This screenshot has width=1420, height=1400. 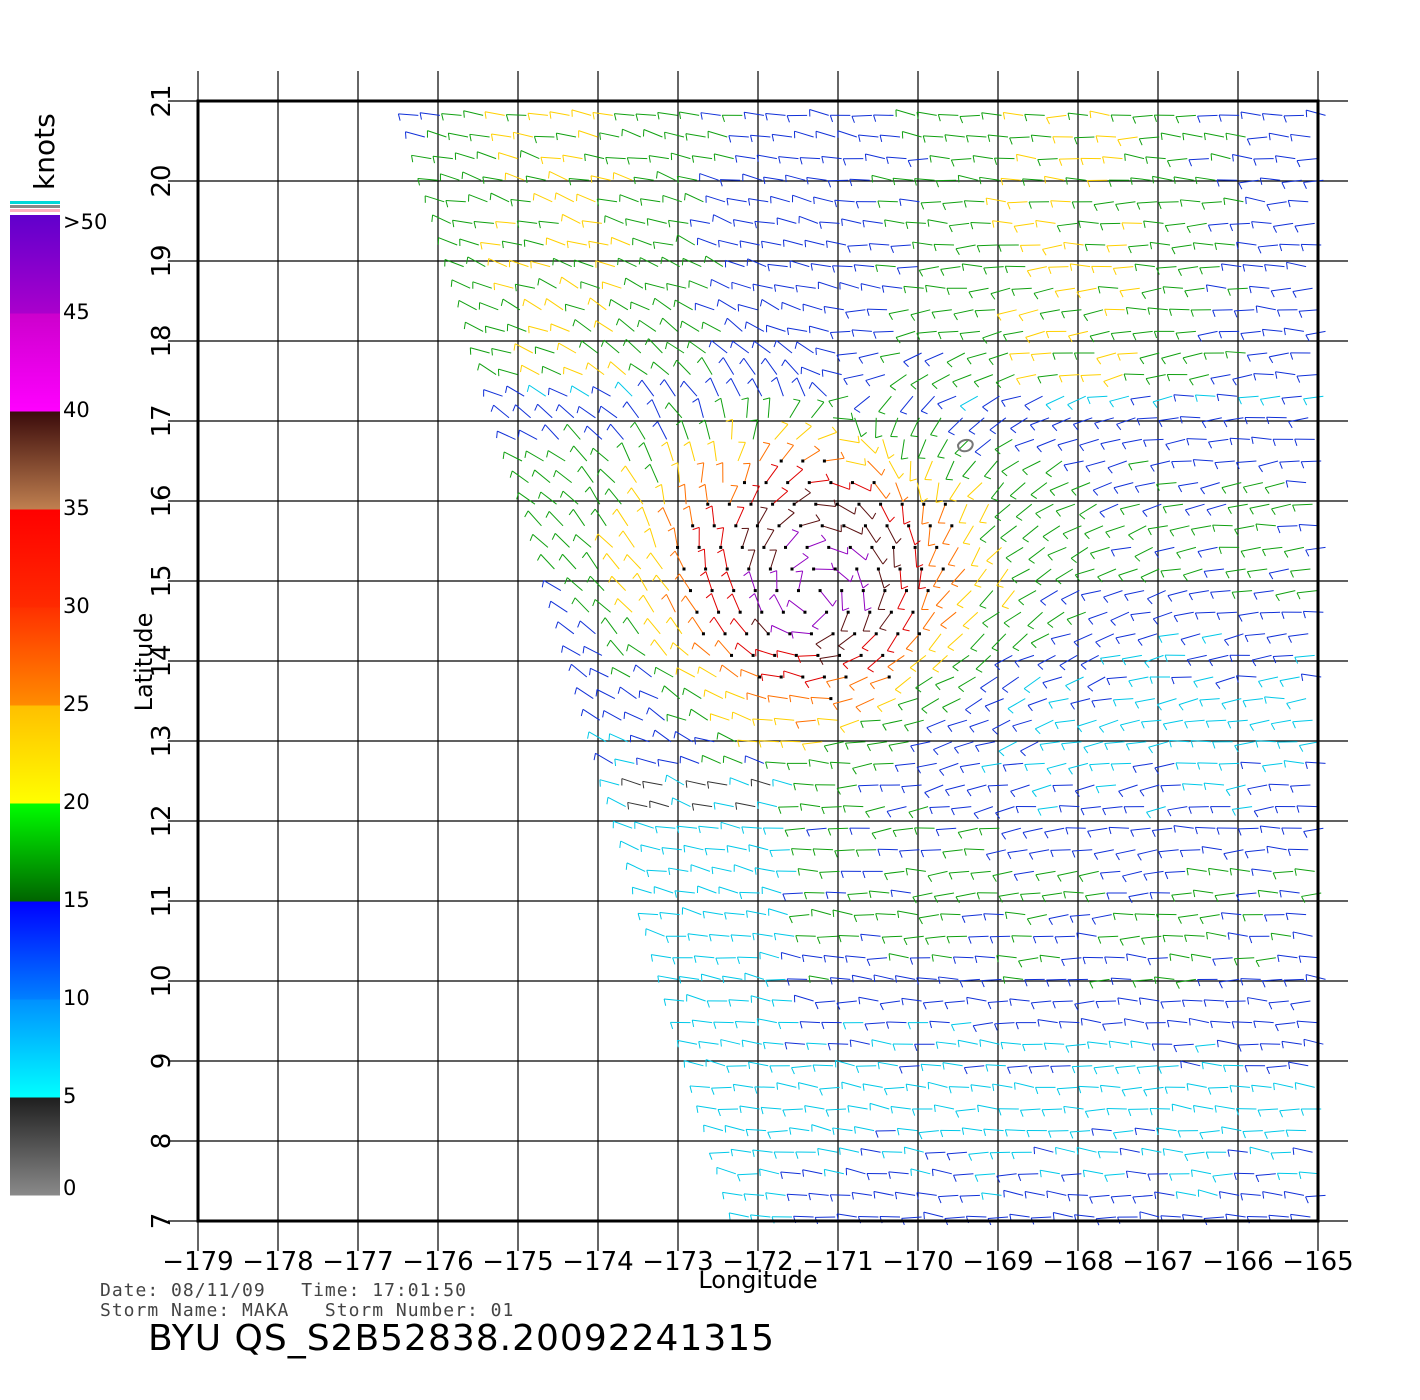 What do you see at coordinates (35, 852) in the screenshot?
I see `colorbar-band` at bounding box center [35, 852].